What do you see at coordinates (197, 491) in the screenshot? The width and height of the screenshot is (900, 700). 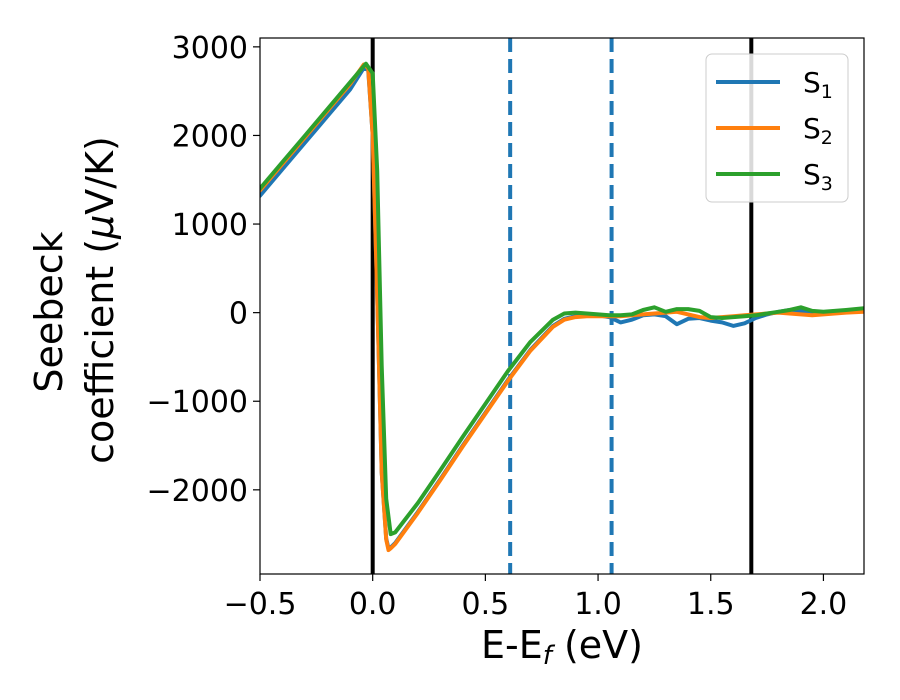 I see `y-tick-label: −2000` at bounding box center [197, 491].